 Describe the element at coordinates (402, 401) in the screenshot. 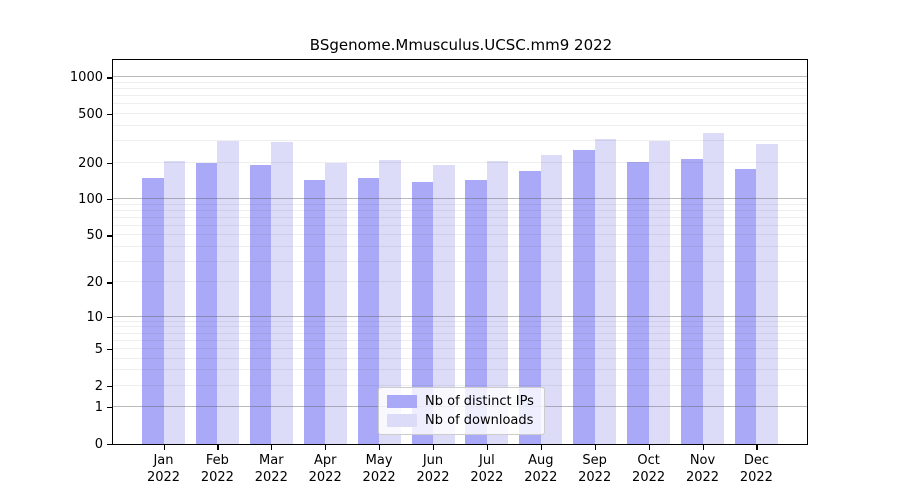

I see `legend-swatch-distinct-ips` at that location.